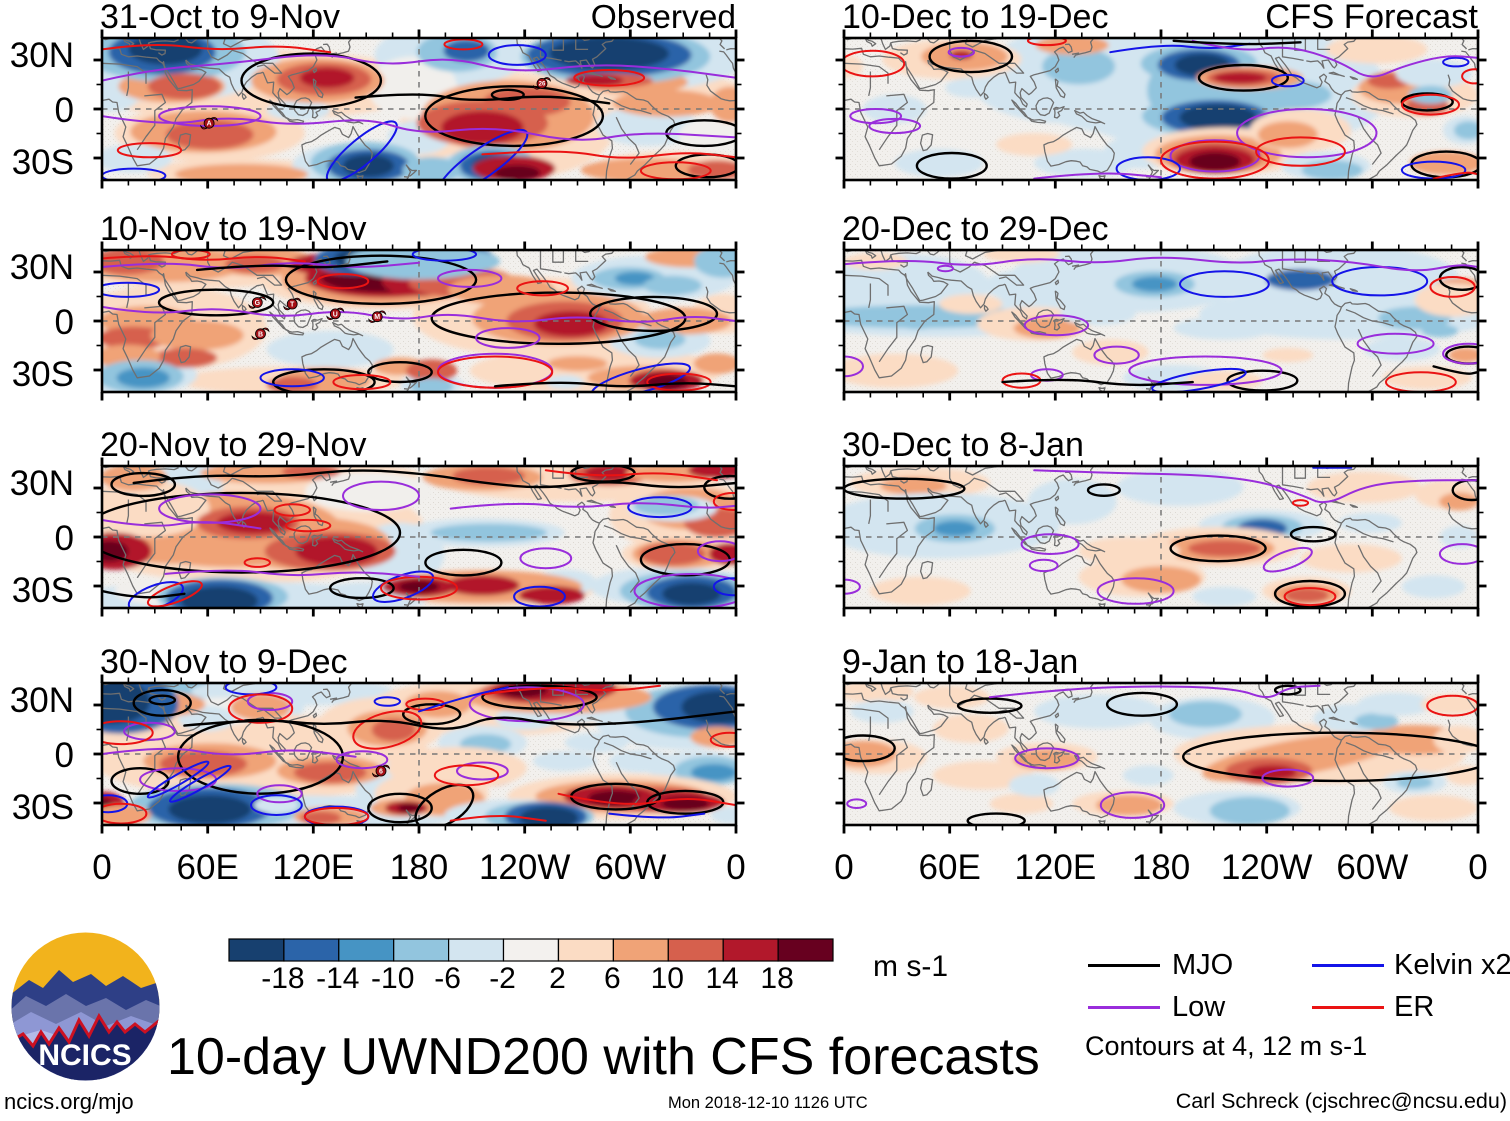 The width and height of the screenshot is (1510, 1121). Describe the element at coordinates (260, 334) in the screenshot. I see `svg-text: B` at that location.